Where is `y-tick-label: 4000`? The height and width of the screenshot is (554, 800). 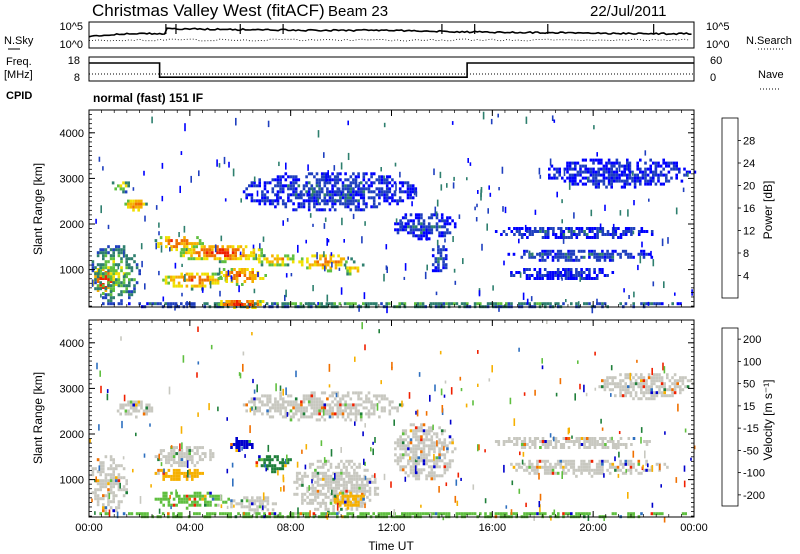 y-tick-label: 4000 is located at coordinates (72, 134).